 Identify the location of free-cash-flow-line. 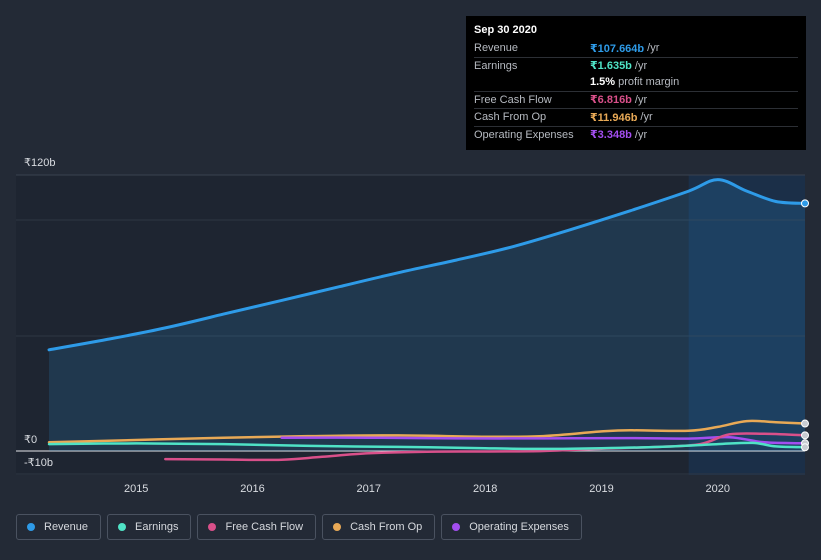
(485, 447).